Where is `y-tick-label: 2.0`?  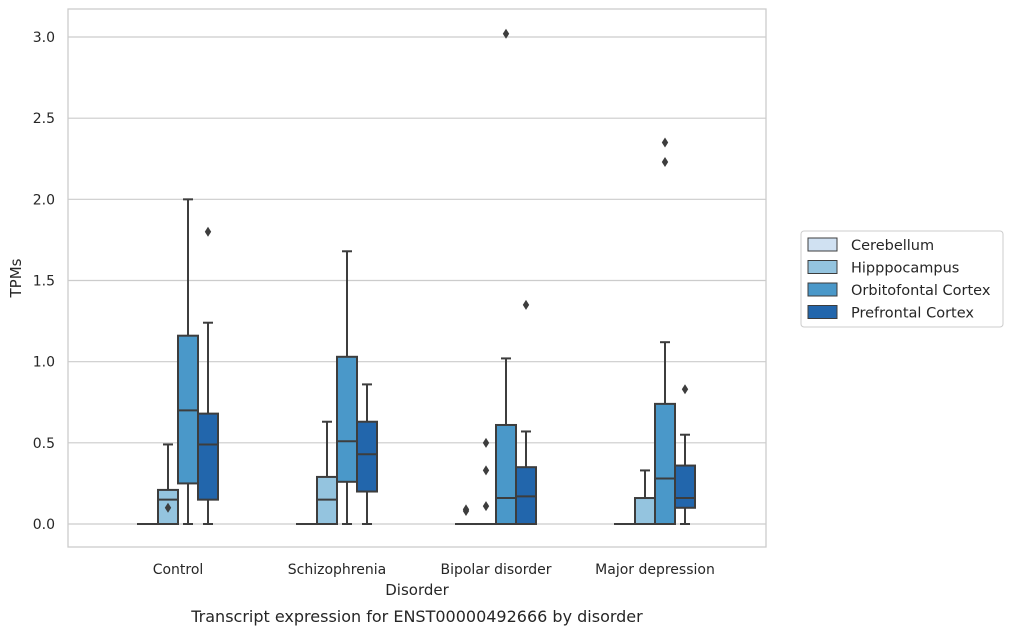 y-tick-label: 2.0 is located at coordinates (44, 200).